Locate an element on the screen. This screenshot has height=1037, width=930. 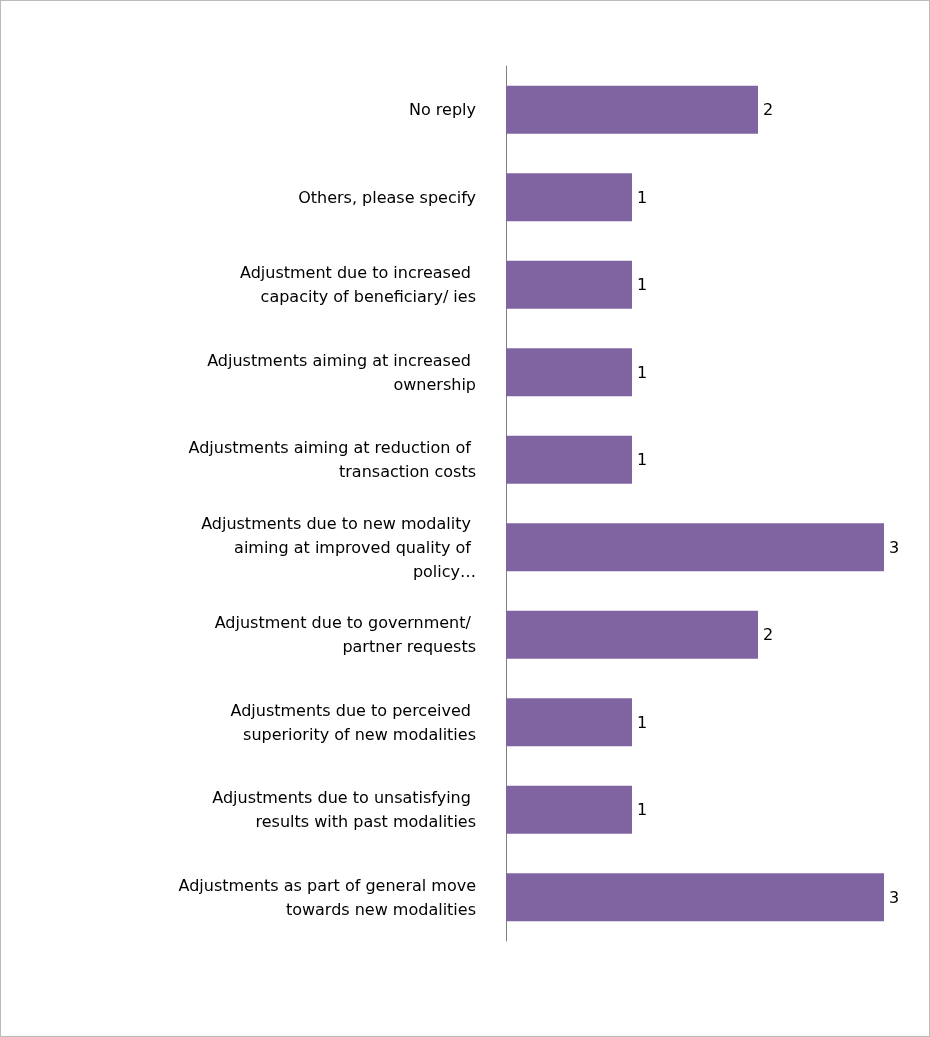
y-tick-label: No reply is located at coordinates (442, 110).